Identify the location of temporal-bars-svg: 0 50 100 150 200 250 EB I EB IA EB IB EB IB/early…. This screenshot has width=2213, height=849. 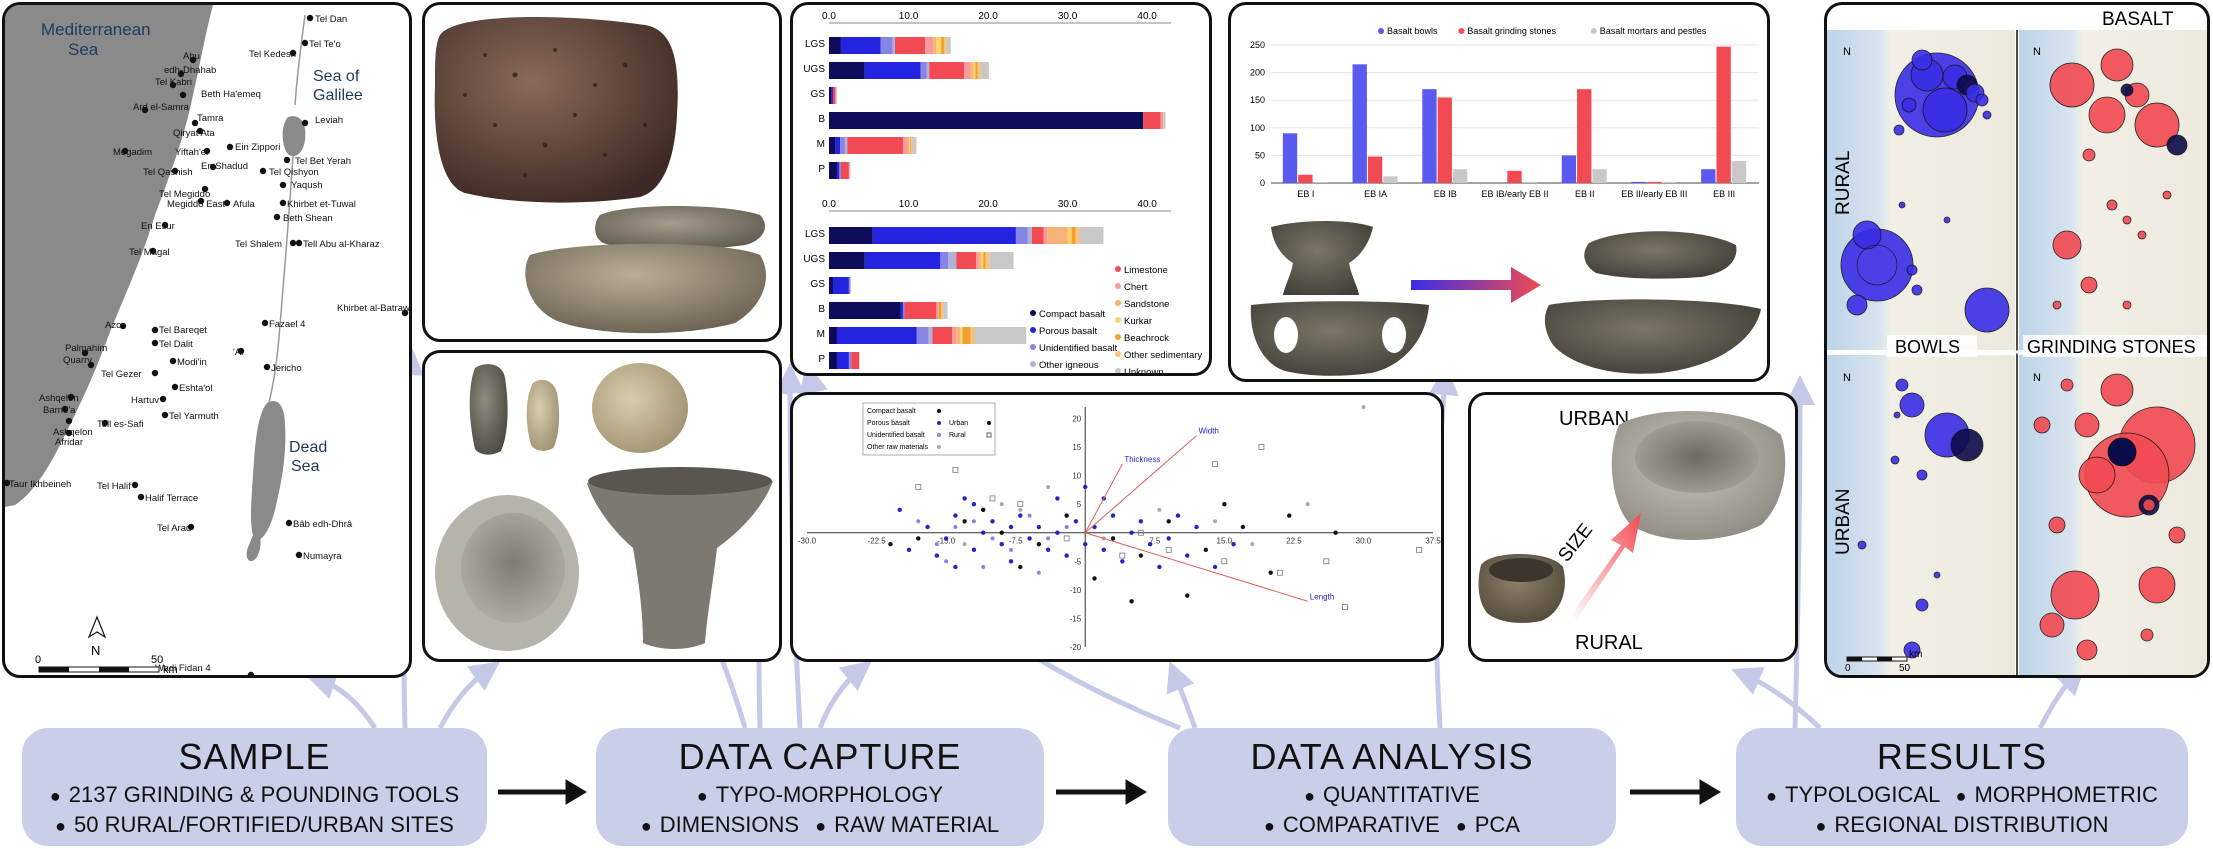
(1504, 112).